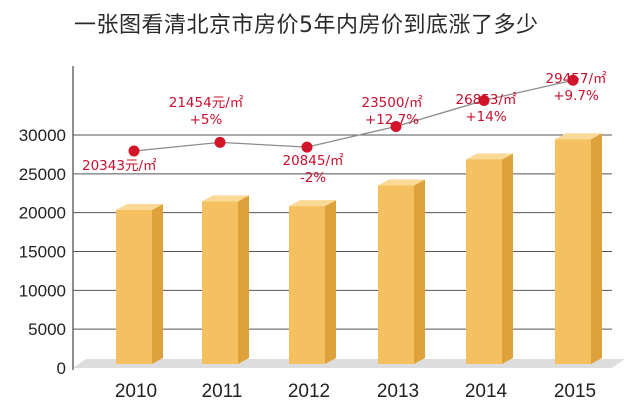 The height and width of the screenshot is (409, 640). Describe the element at coordinates (486, 391) in the screenshot. I see `x-tick-label: 2014` at that location.